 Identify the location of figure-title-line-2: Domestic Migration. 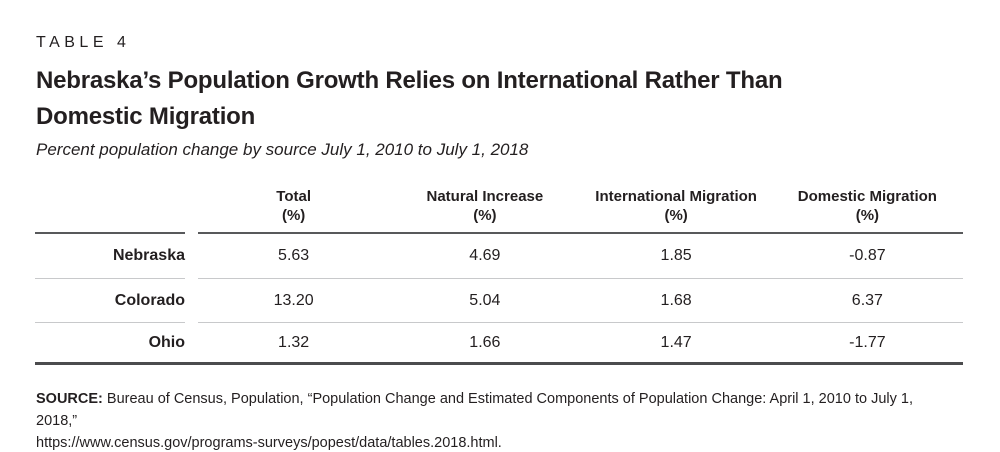
(146, 116).